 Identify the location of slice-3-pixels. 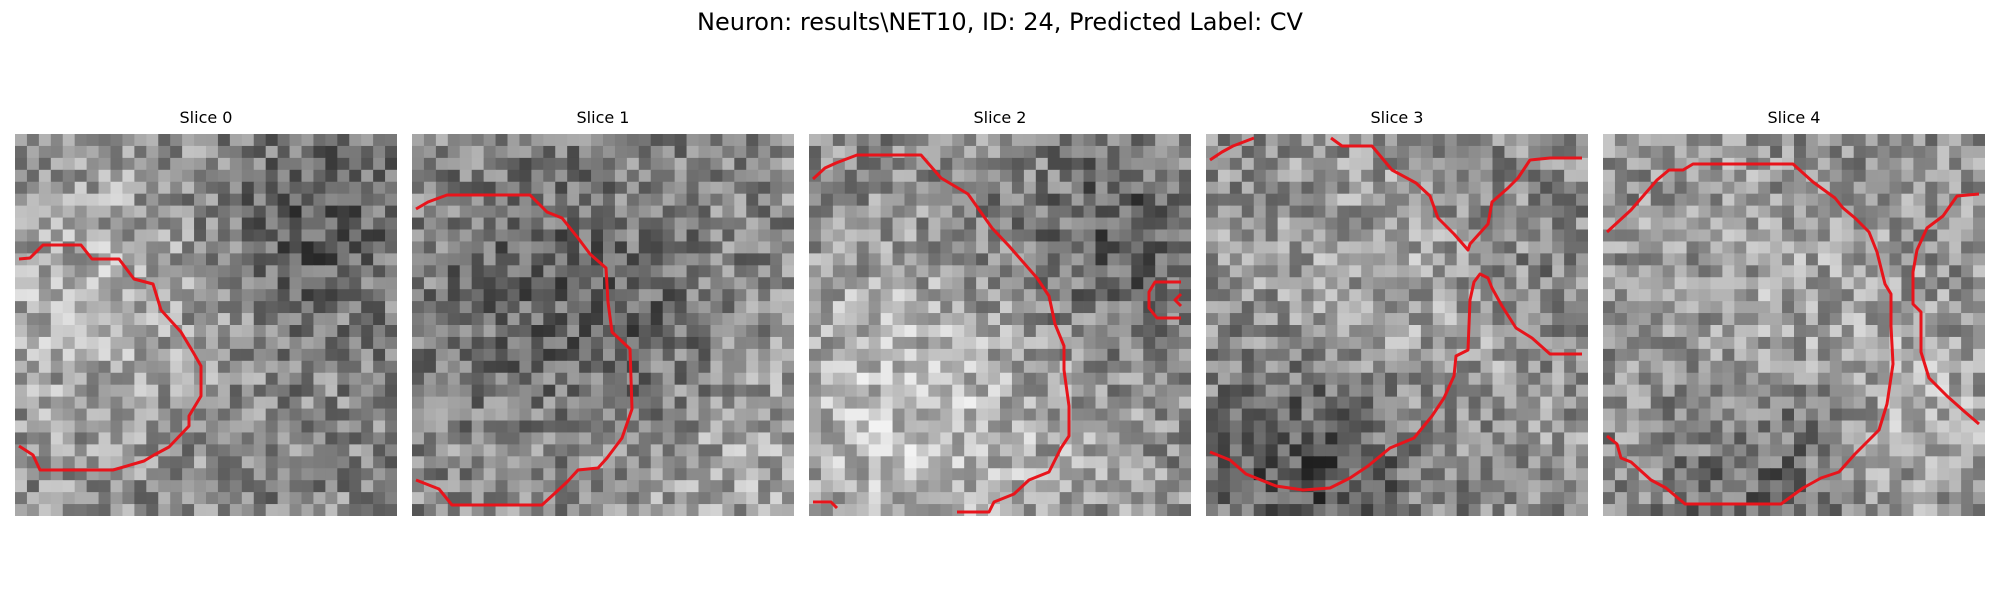
(1397, 325).